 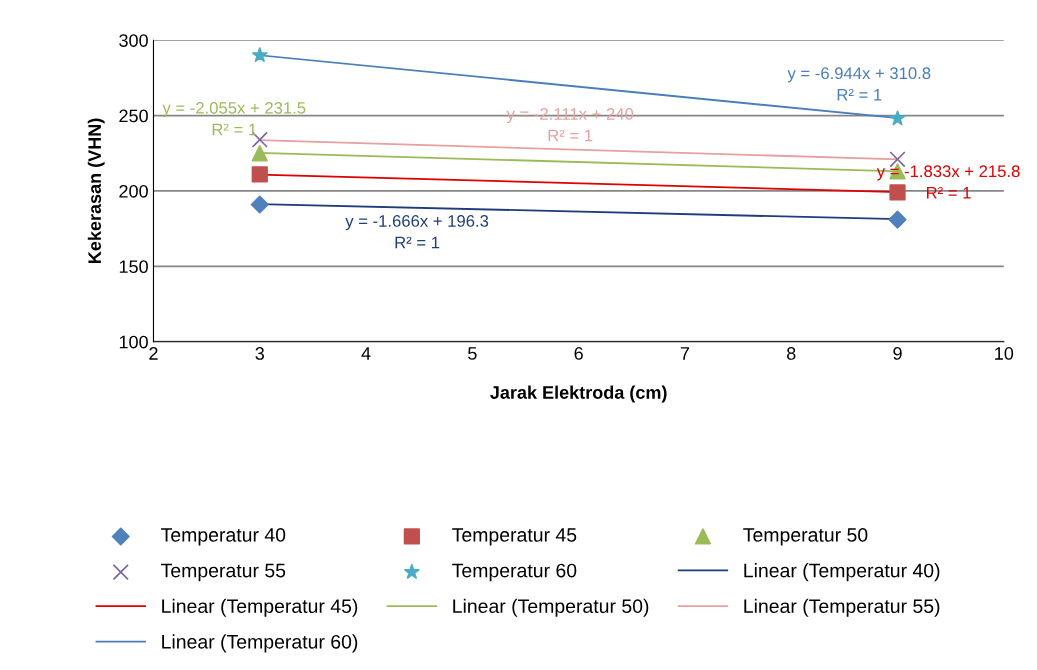 What do you see at coordinates (96, 190) in the screenshot?
I see `y-axis-title: Kekerasan (VHN)` at bounding box center [96, 190].